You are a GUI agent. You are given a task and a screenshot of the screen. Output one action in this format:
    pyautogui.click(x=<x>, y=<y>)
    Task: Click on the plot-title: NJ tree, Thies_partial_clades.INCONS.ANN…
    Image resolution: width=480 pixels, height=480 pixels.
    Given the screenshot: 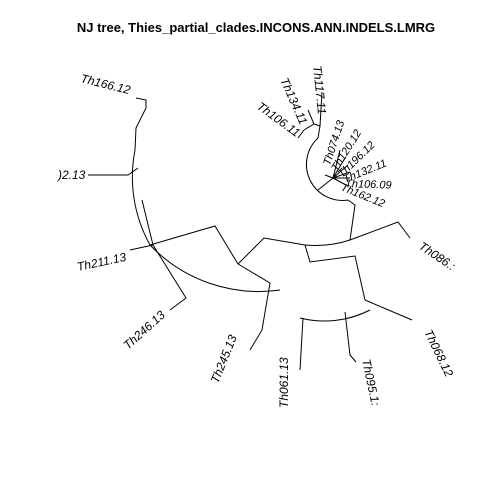 What is the action you would take?
    pyautogui.click(x=256, y=27)
    